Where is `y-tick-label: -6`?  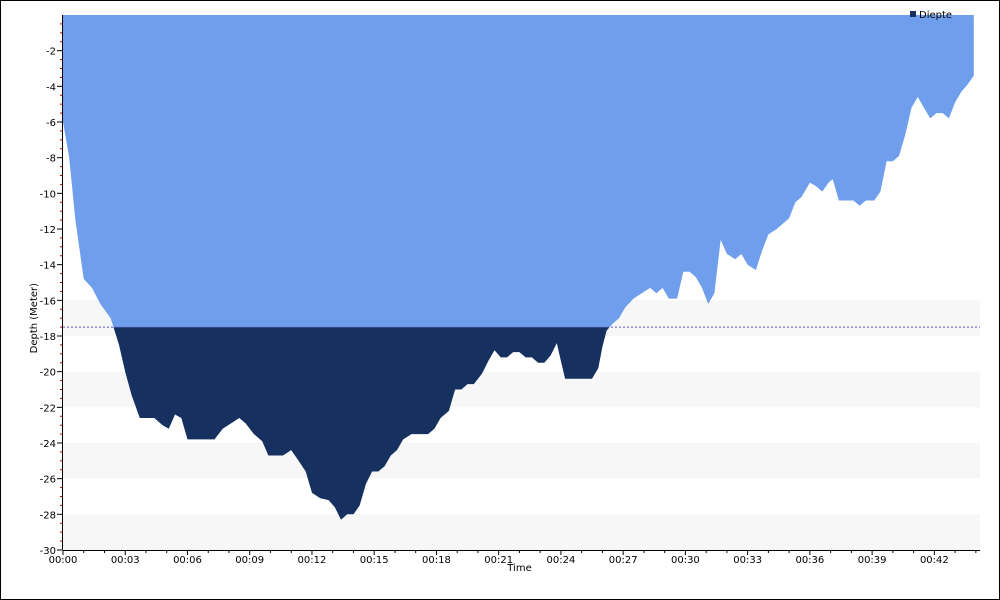 y-tick-label: -6 is located at coordinates (51, 123).